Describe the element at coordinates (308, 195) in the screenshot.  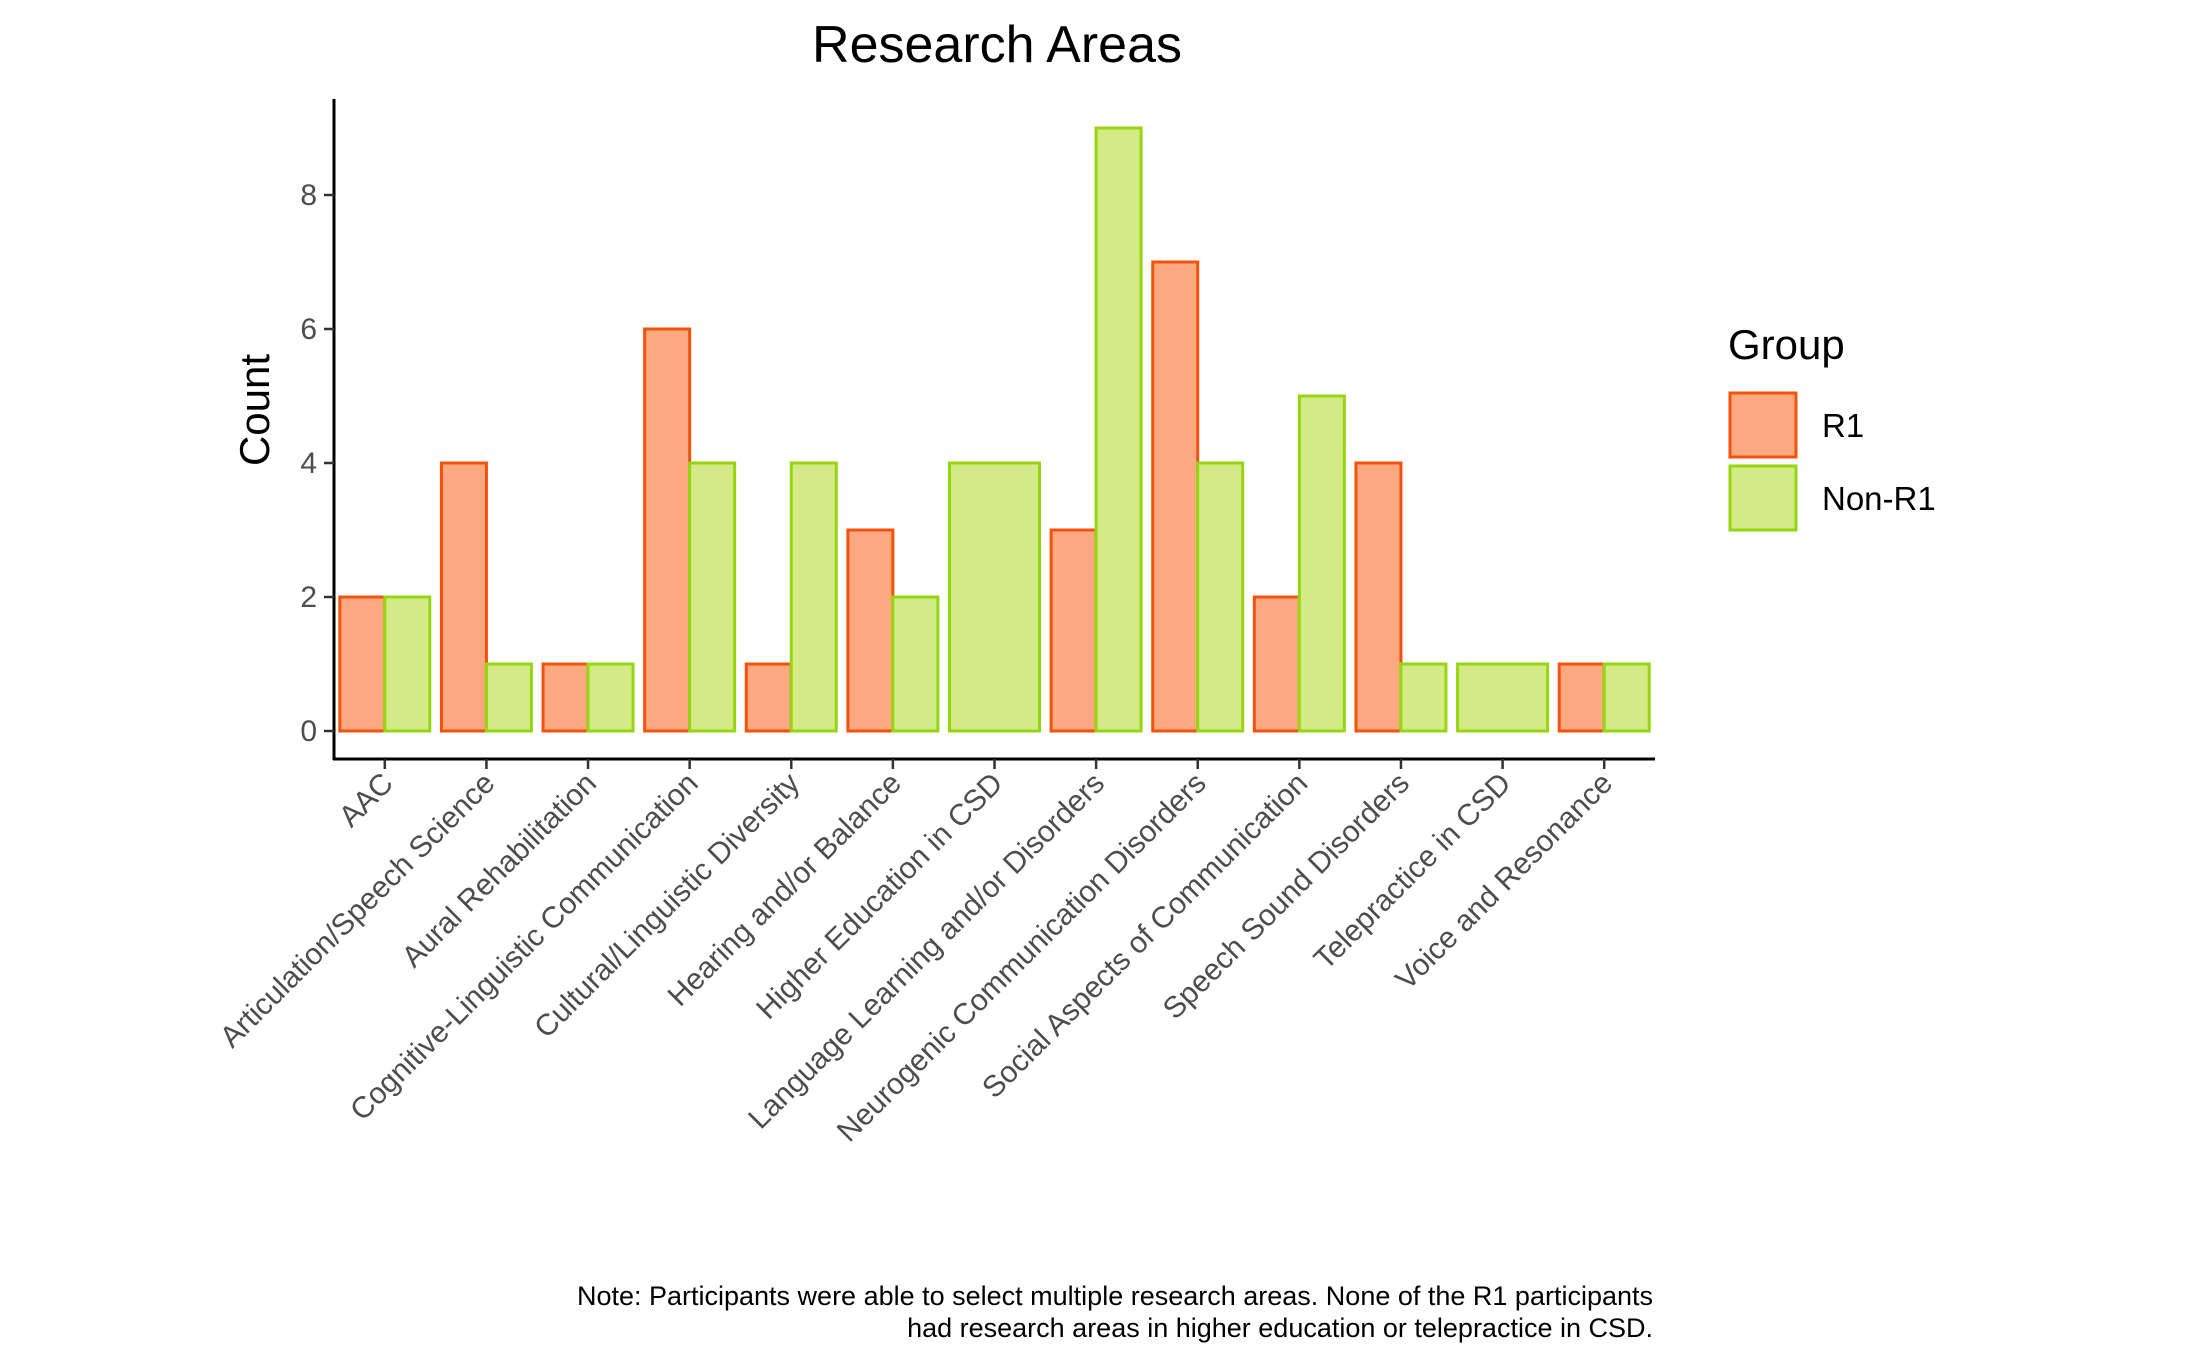
I see `y-tick-label-8: 8` at that location.